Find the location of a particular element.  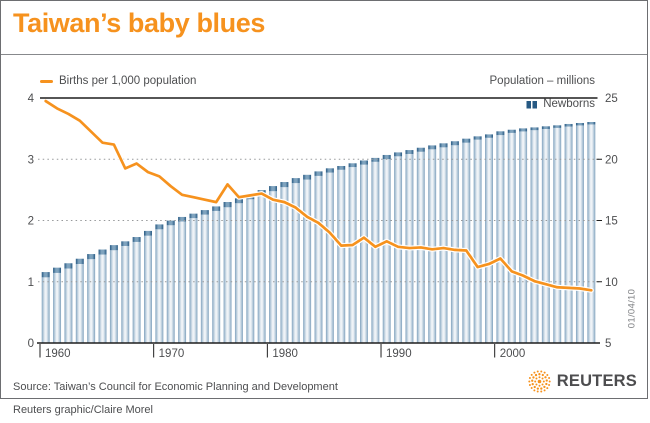

left-axis-tick-label: 3 is located at coordinates (31, 160).